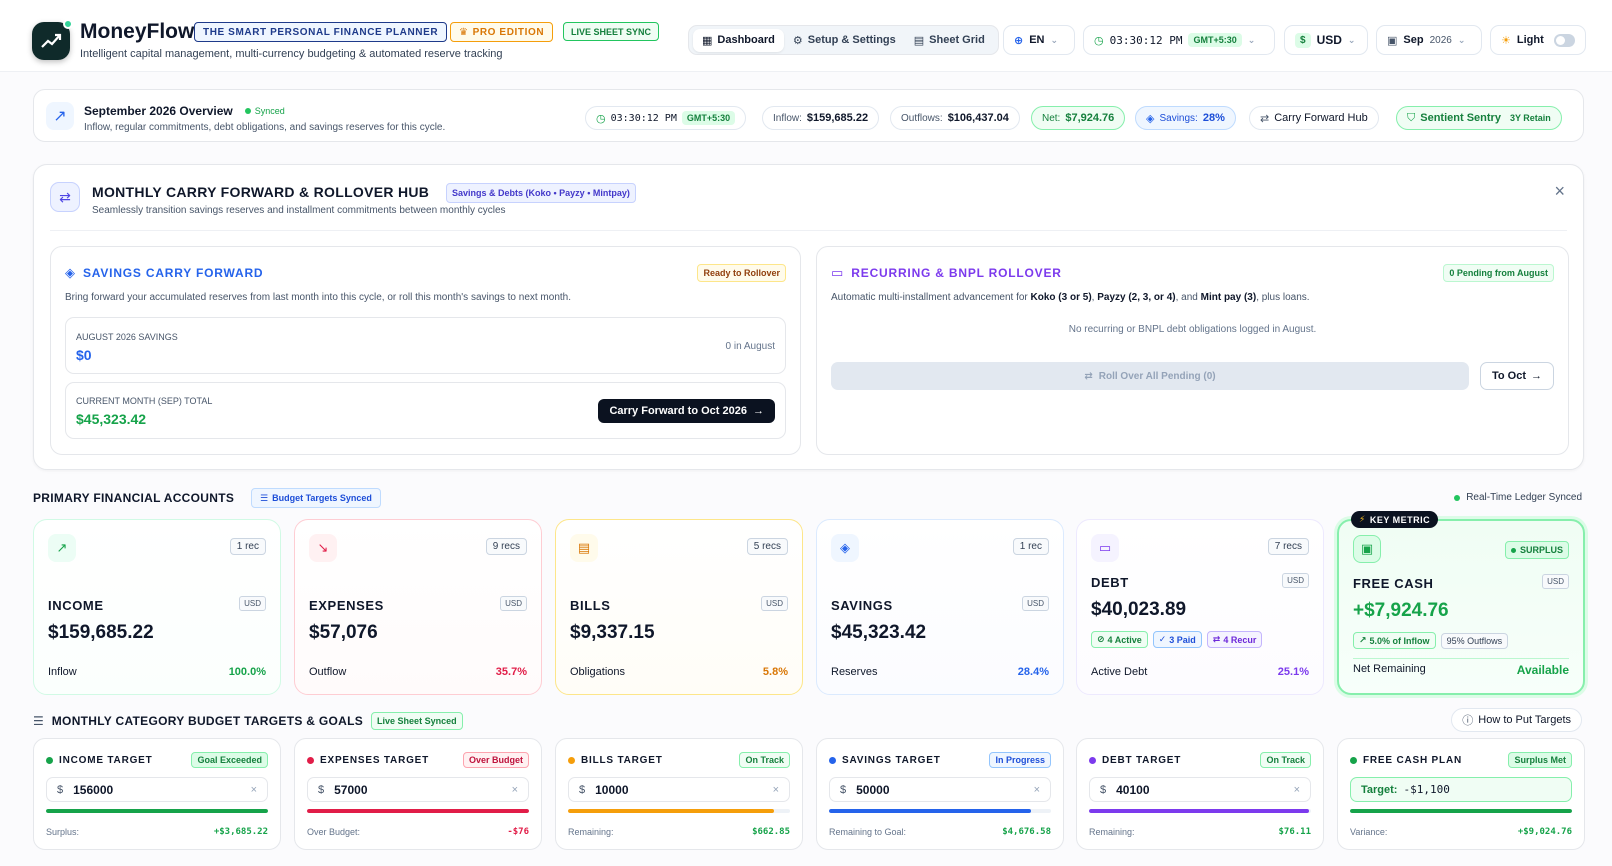  I want to click on timezone-clock: ◷ 03:30:12 PM GMT+5:30 ⌄, so click(1179, 40).